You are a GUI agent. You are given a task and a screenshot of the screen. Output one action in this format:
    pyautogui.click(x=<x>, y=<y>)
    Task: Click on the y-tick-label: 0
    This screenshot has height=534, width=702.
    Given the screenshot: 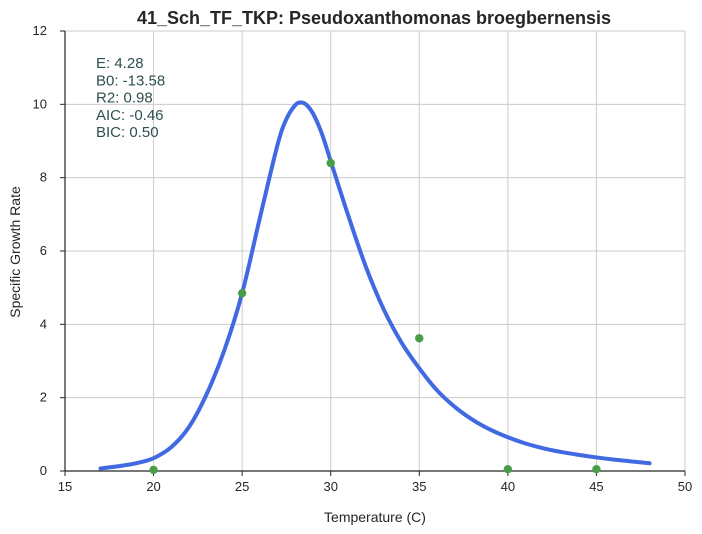 What is the action you would take?
    pyautogui.click(x=43, y=470)
    